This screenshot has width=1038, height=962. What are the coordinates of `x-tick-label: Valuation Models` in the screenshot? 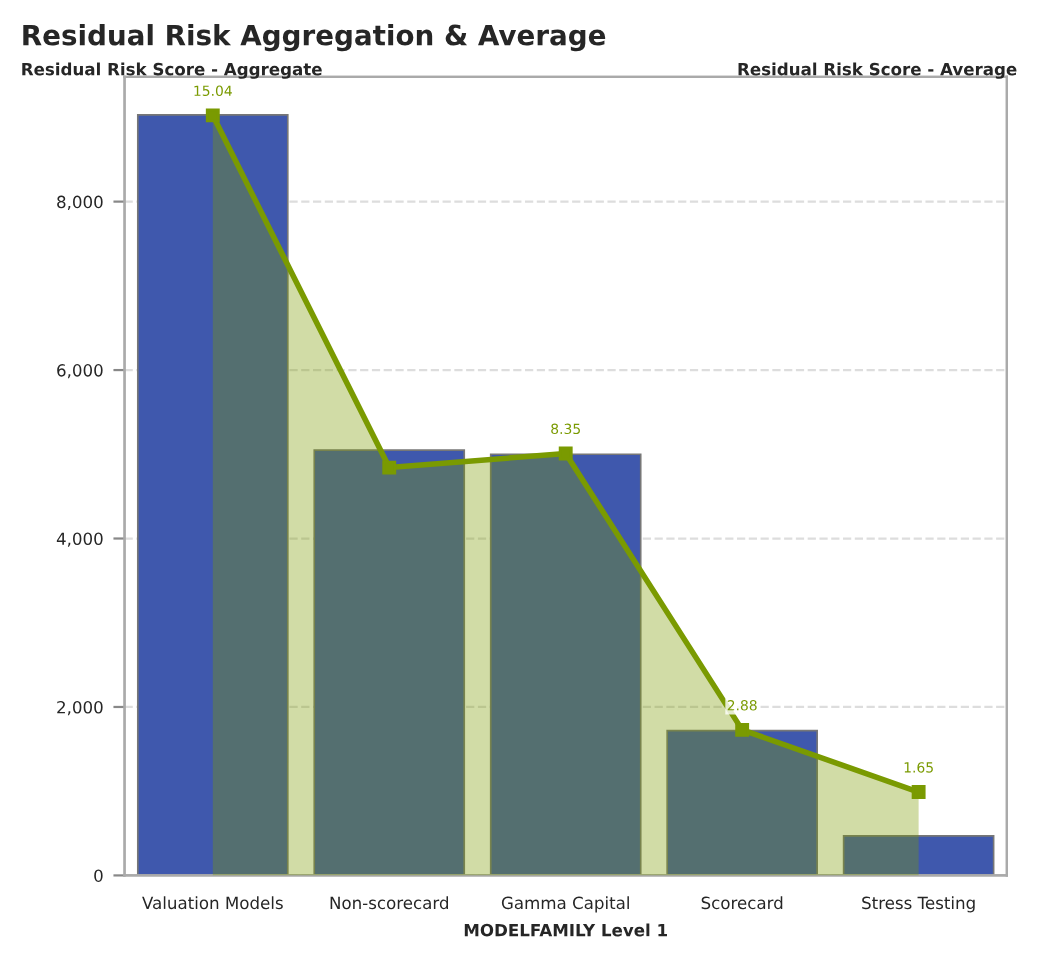 It's located at (212, 903).